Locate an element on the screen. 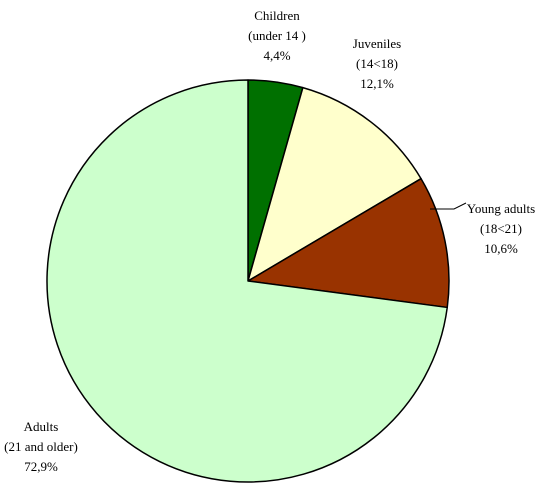 Image resolution: width=560 pixels, height=485 pixels. slice-label-line: (21 and older) is located at coordinates (41, 446).